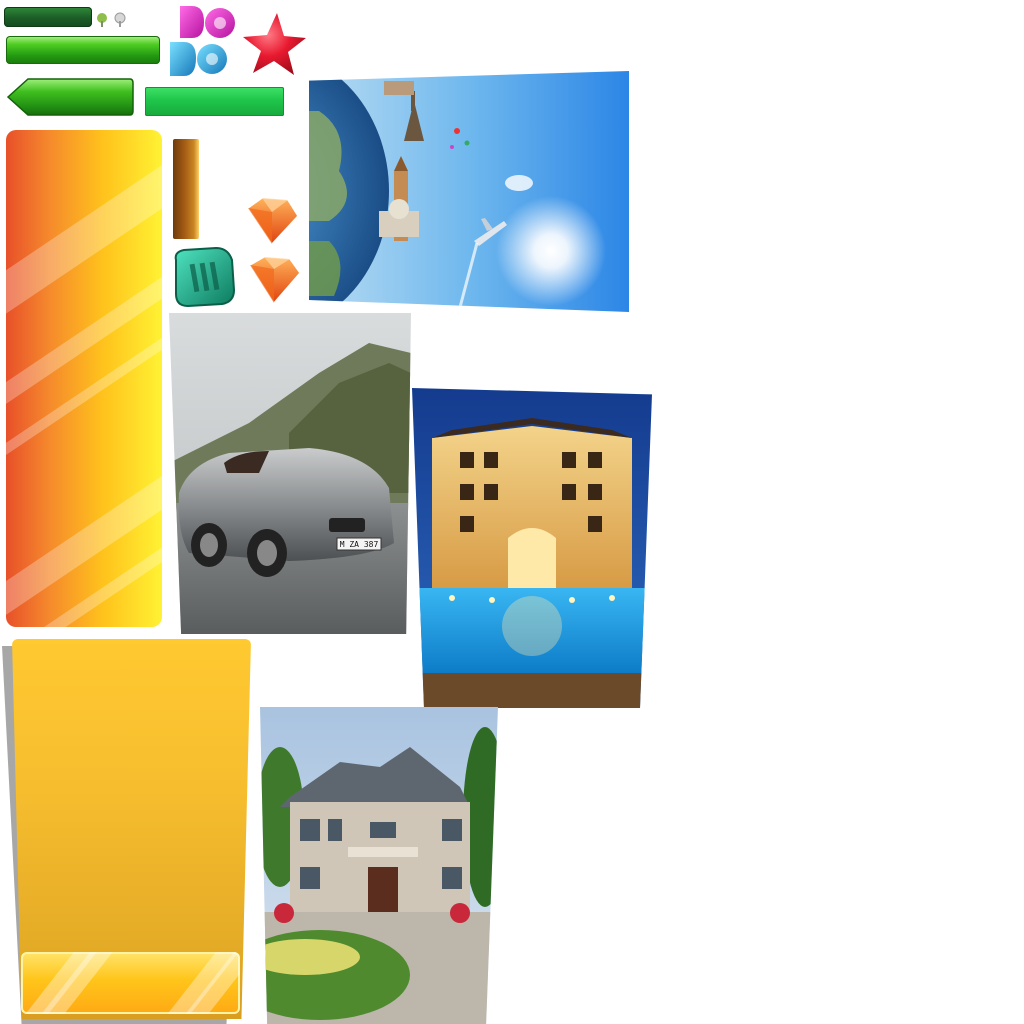  I want to click on green-flat-bar, so click(214, 101).